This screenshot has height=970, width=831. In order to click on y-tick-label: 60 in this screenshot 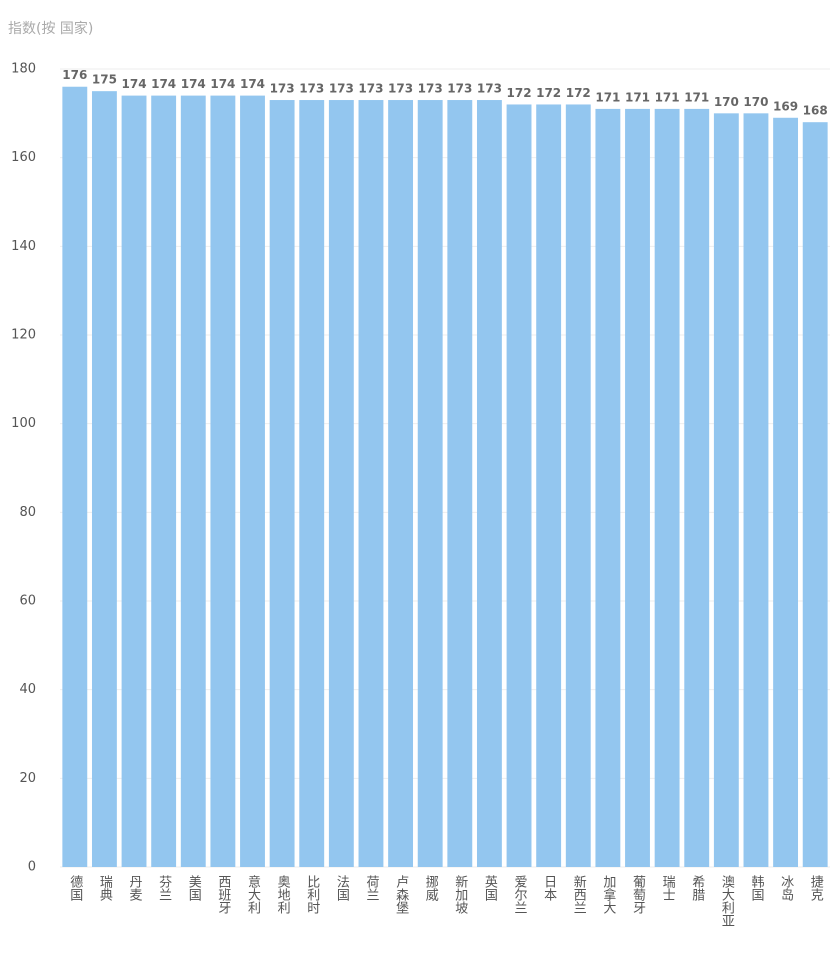, I will do `click(27, 601)`.